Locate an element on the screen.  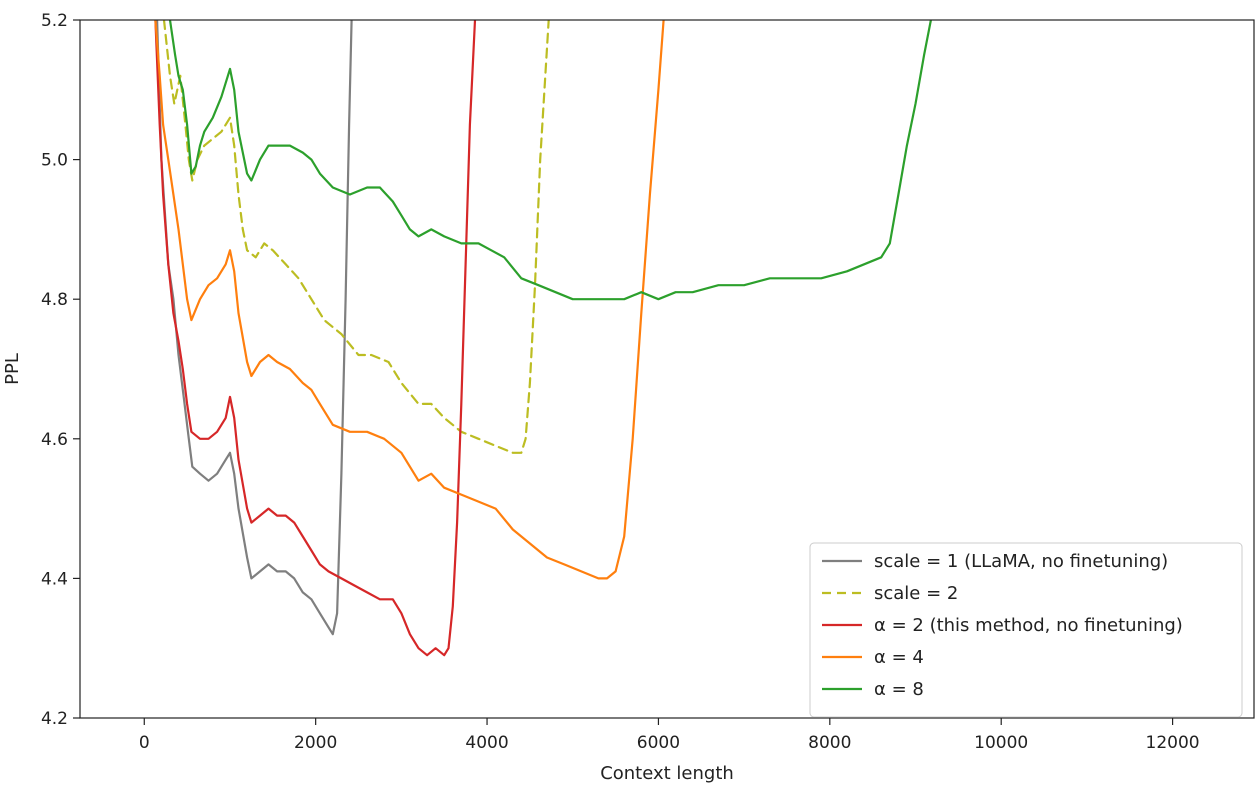
legend-label: α = 8 is located at coordinates (899, 689).